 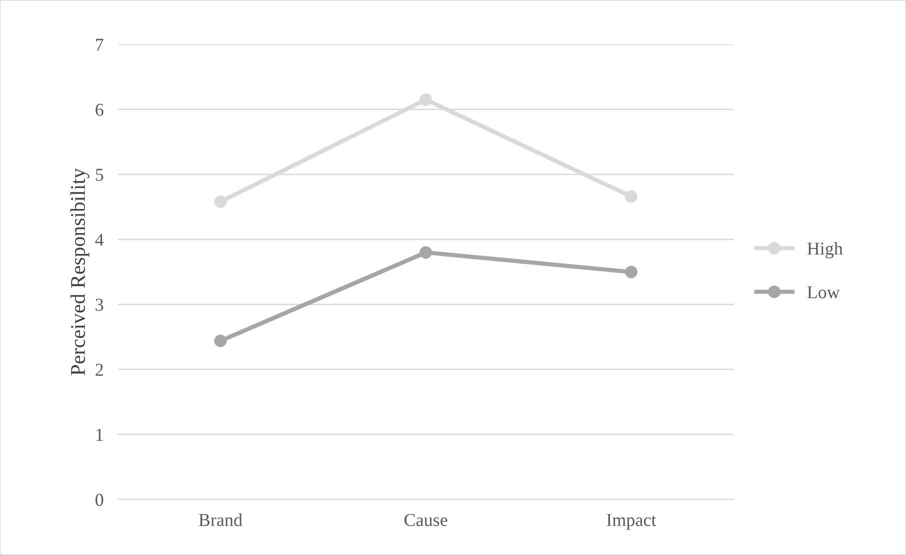 I want to click on legend-label: Low, so click(x=823, y=292).